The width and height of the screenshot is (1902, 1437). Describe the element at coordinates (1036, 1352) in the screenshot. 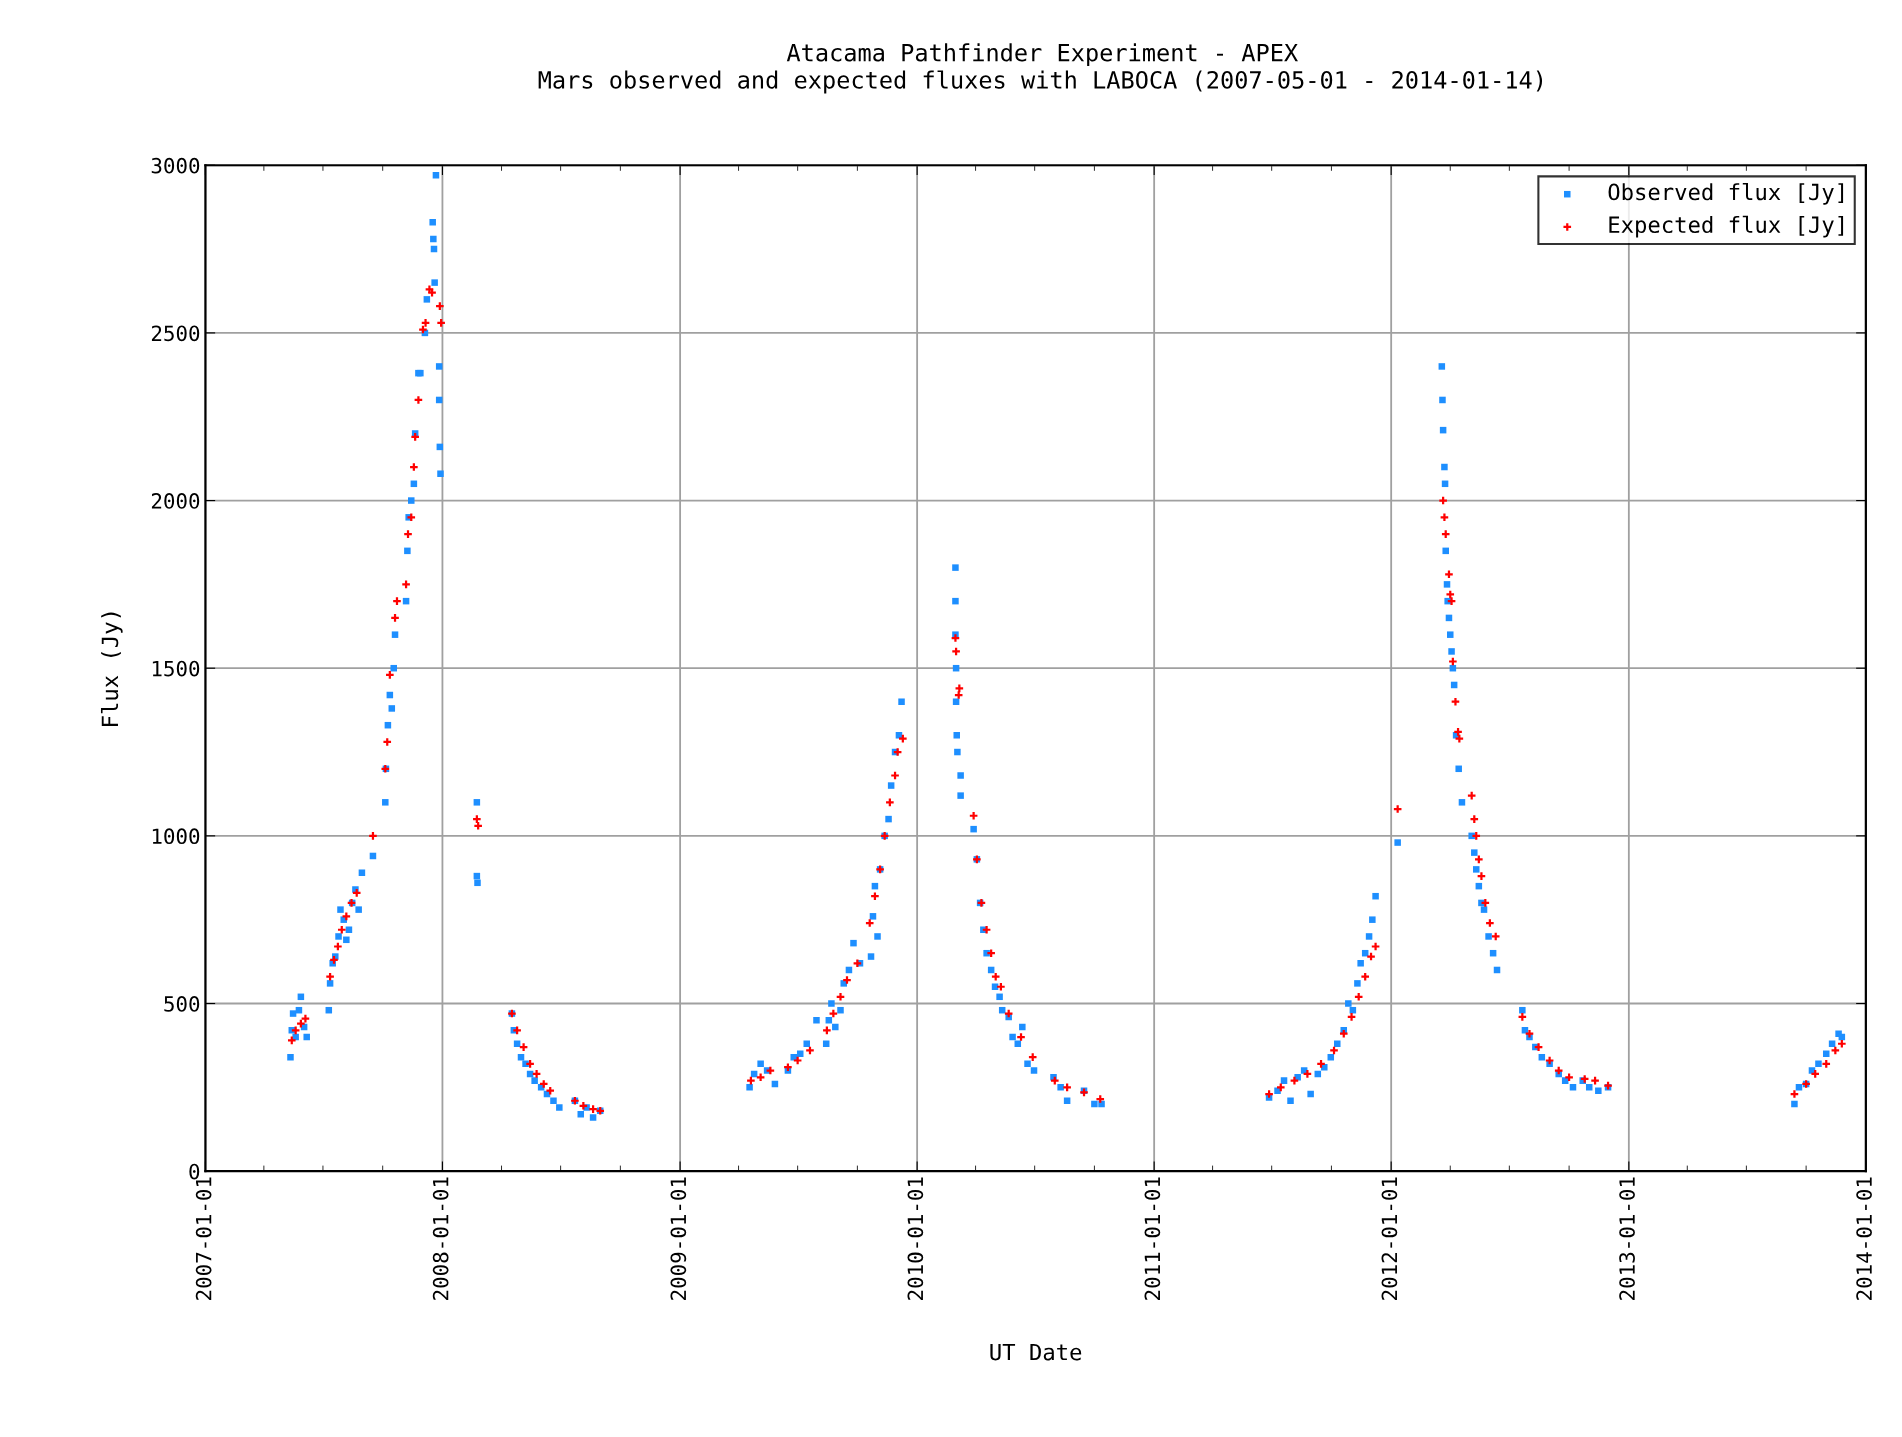

I see `x-axis-title: UT Date` at that location.